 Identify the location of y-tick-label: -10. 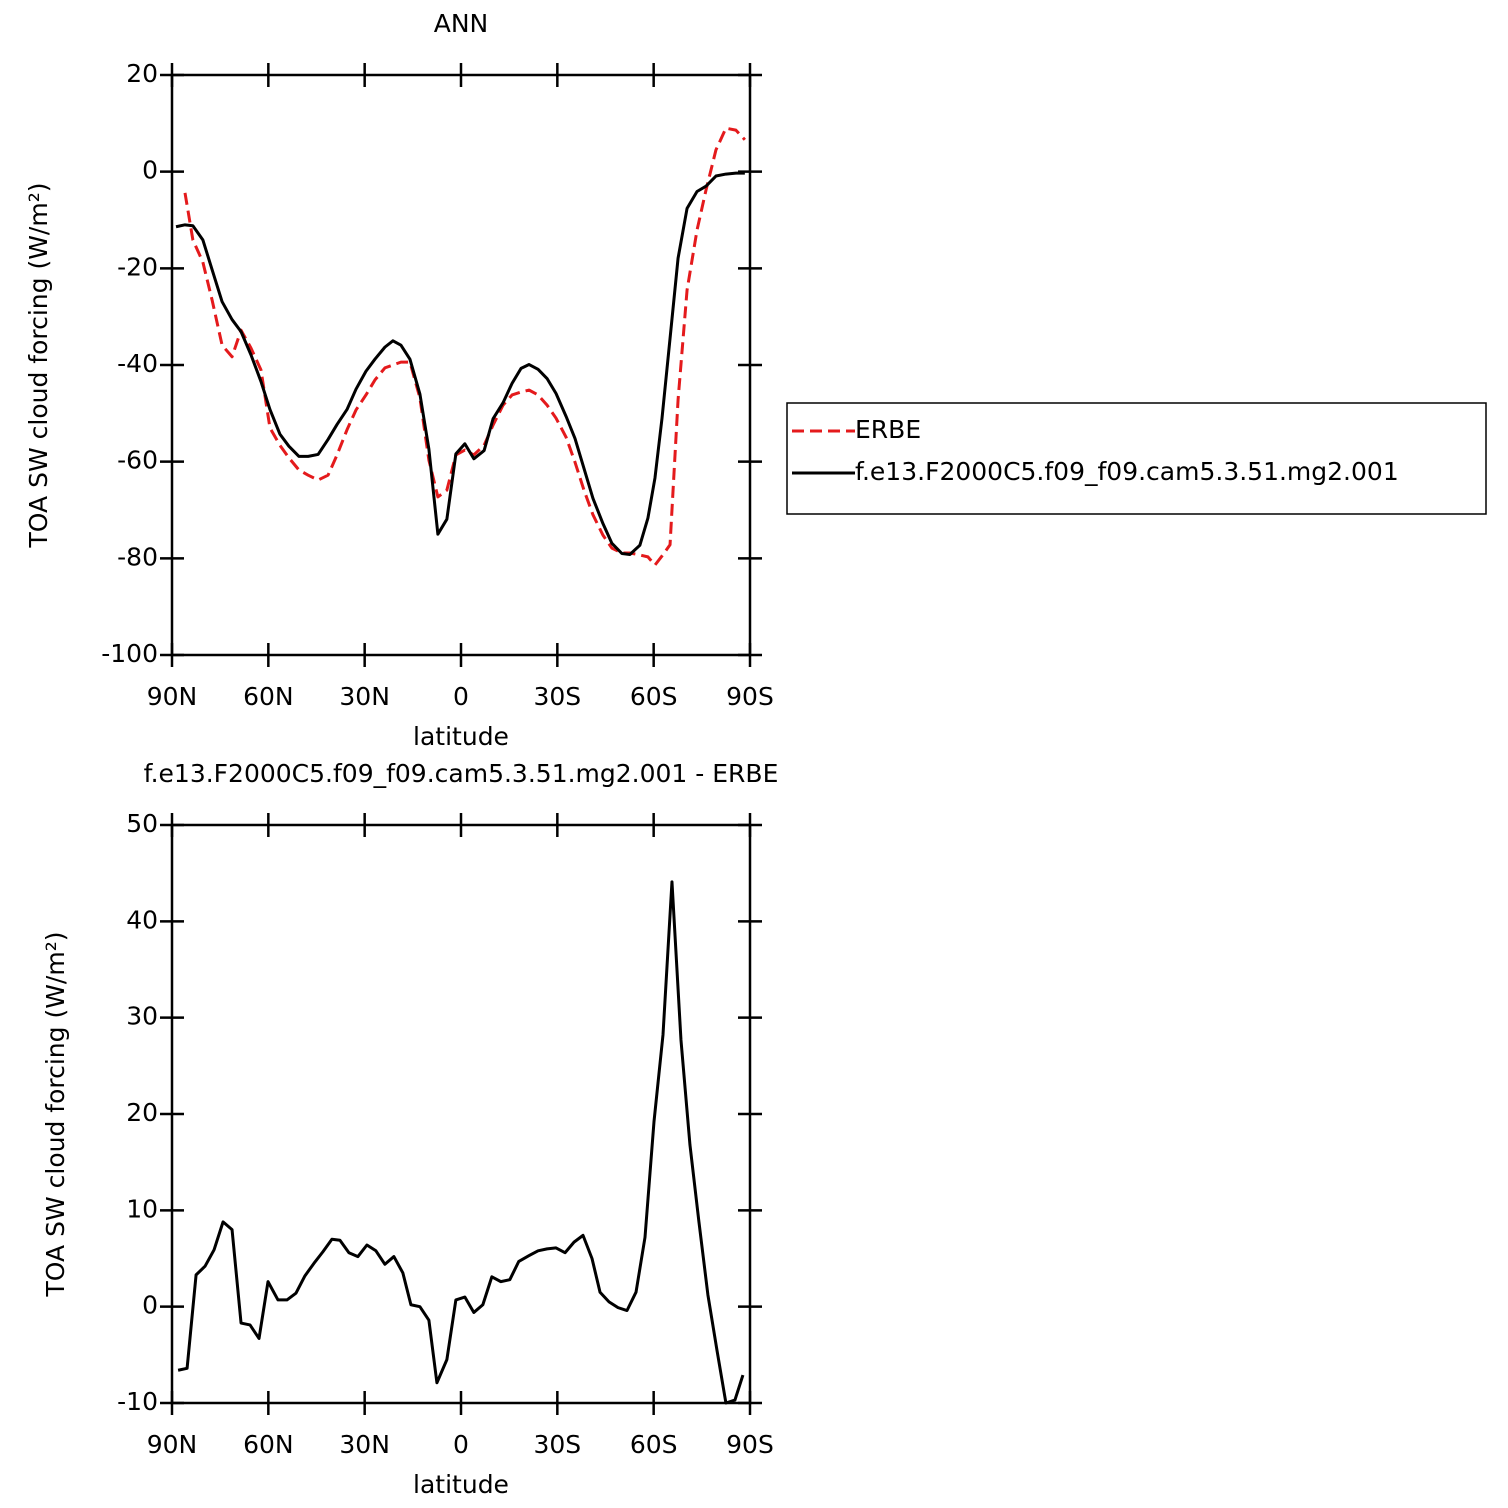
(137, 1401).